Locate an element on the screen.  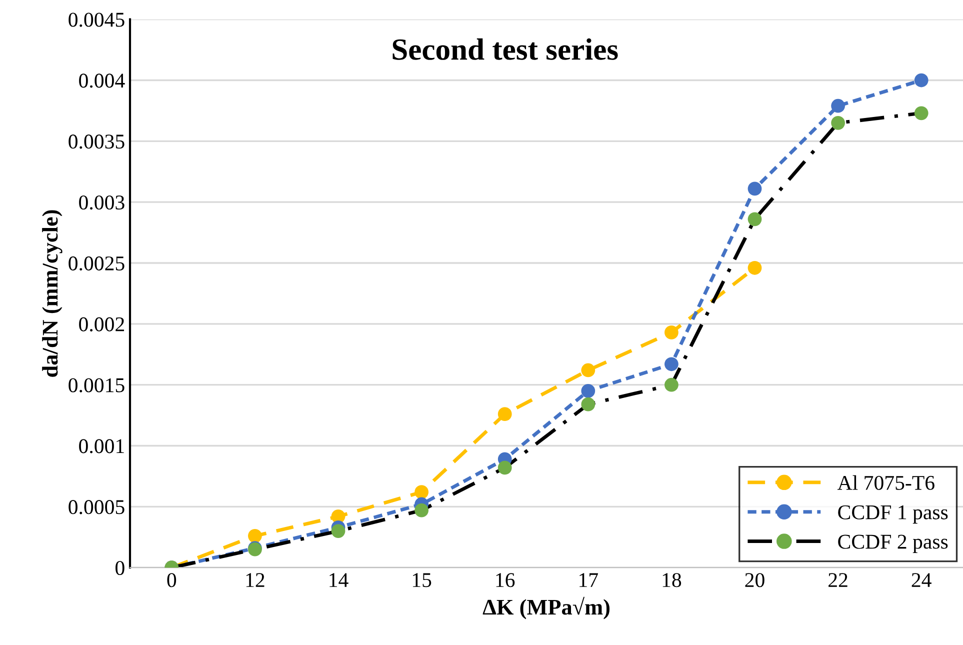
y-tick-label: 0 is located at coordinates (120, 568).